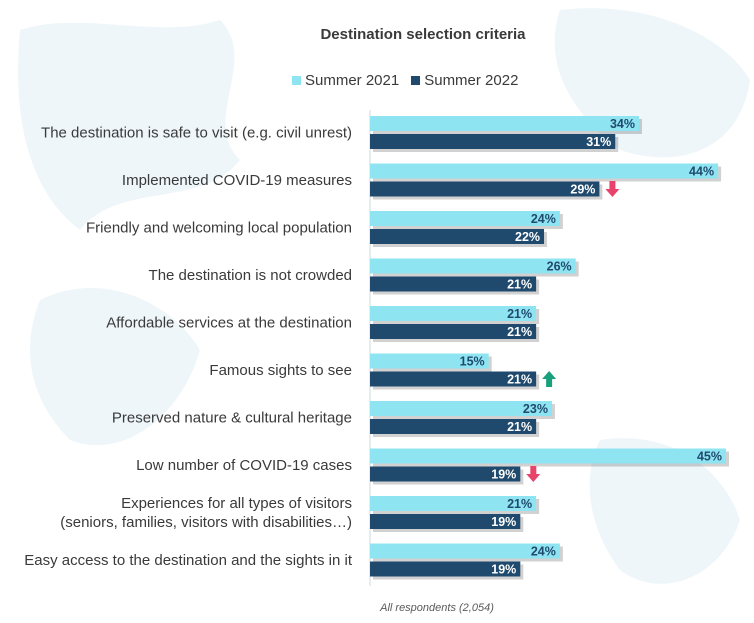  Describe the element at coordinates (229, 323) in the screenshot. I see `category-label: Affordable services at the destination` at that location.